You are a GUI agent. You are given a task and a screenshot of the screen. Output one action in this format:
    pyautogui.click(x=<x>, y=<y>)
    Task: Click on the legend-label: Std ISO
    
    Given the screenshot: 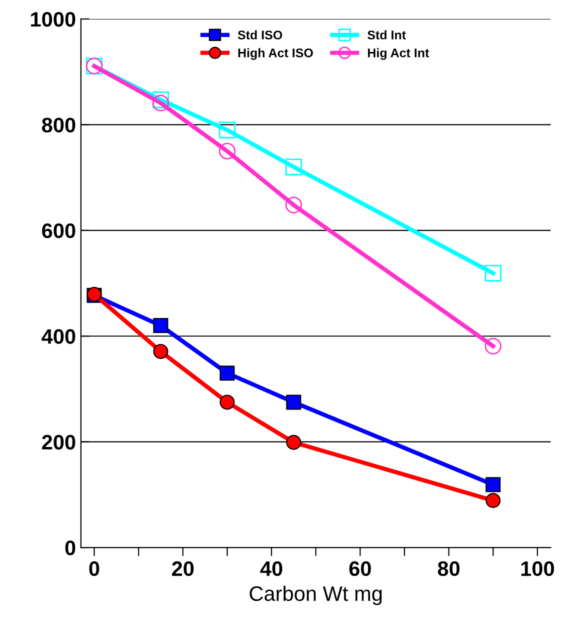 What is the action you would take?
    pyautogui.click(x=260, y=35)
    